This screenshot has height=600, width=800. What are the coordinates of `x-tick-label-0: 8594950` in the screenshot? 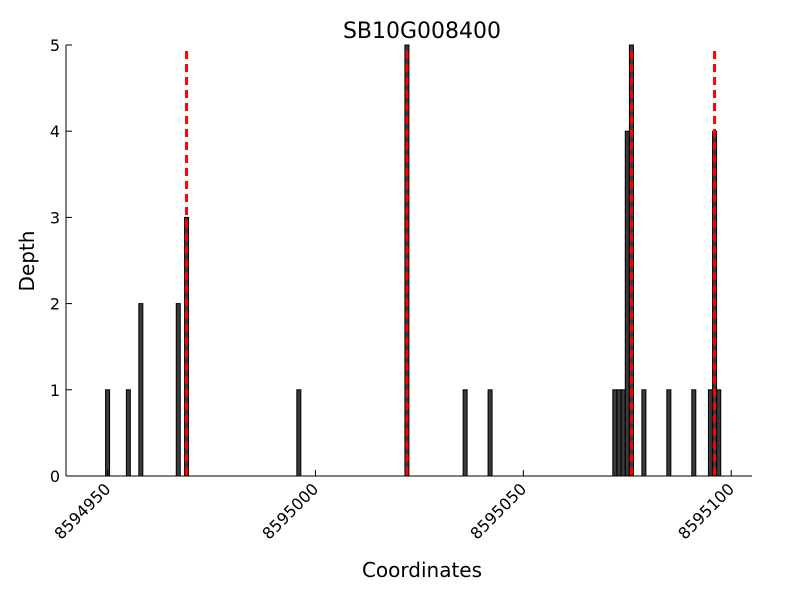 It's located at (83, 511).